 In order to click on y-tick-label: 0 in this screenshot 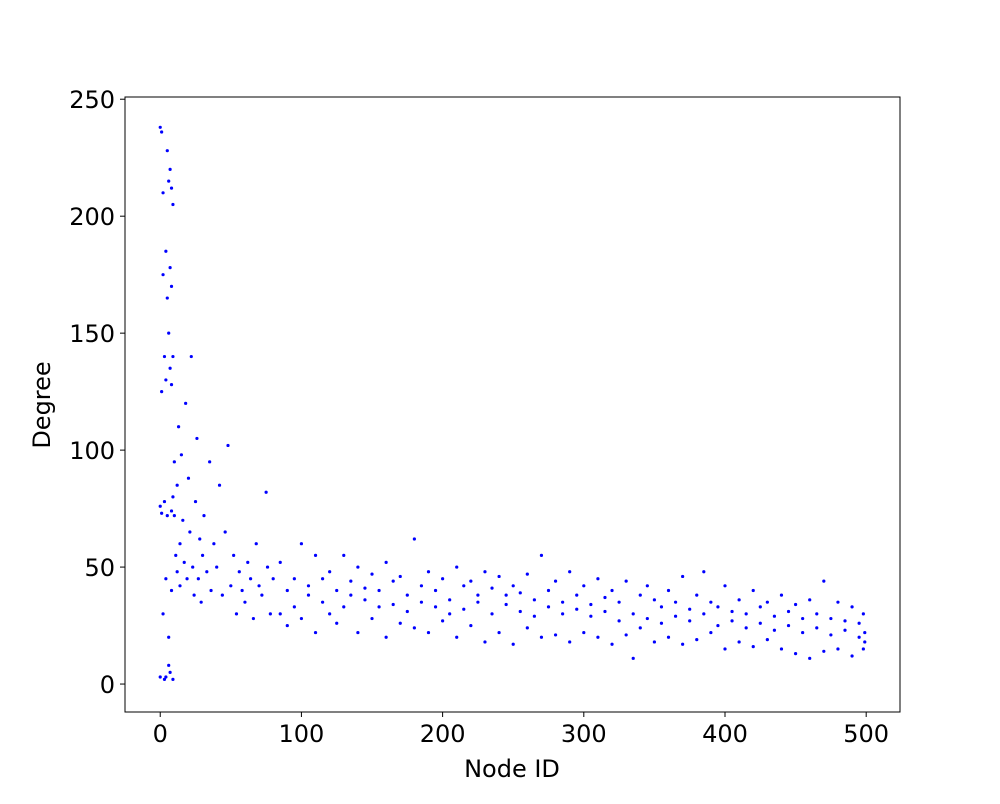, I will do `click(107, 685)`.